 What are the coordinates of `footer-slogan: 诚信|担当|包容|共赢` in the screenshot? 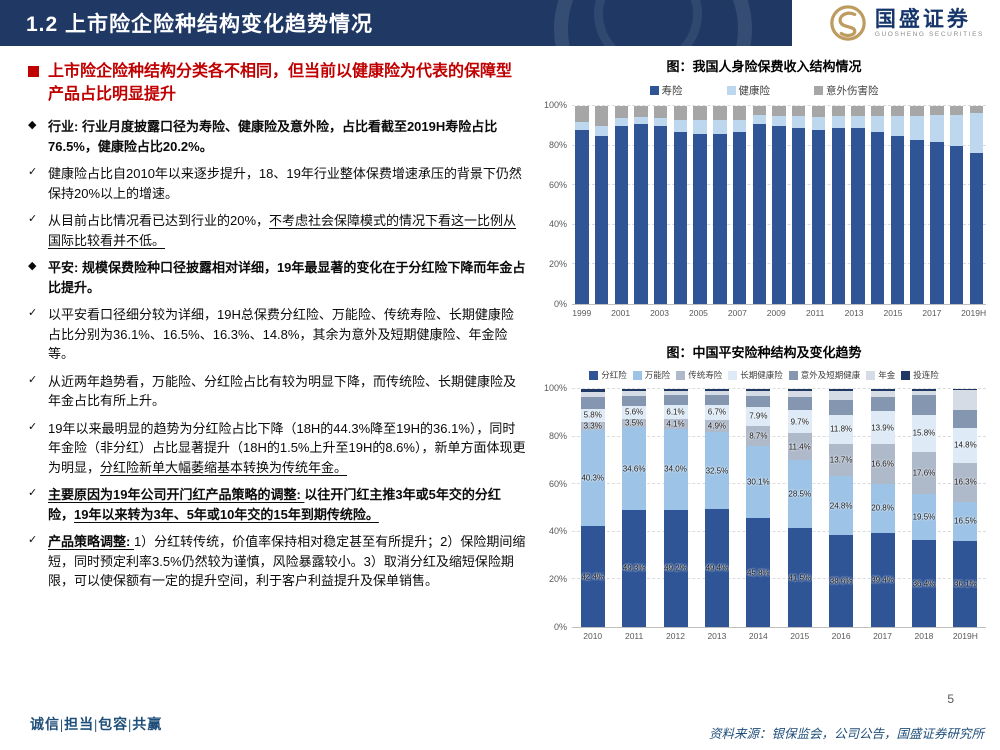 It's located at (96, 725).